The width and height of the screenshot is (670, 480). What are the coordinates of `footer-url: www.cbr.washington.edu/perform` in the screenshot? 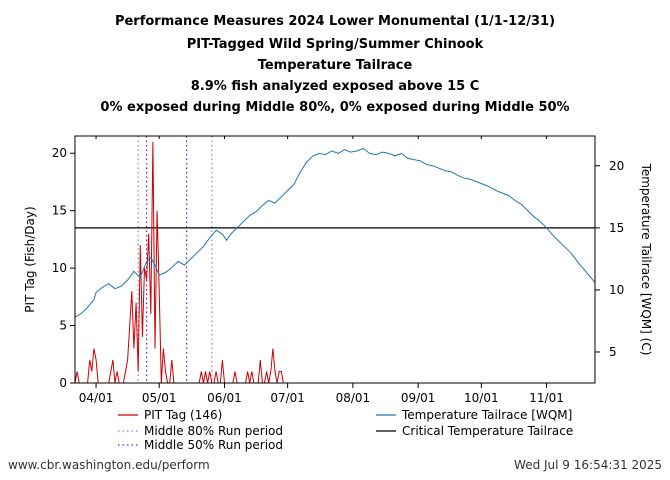 It's located at (109, 465).